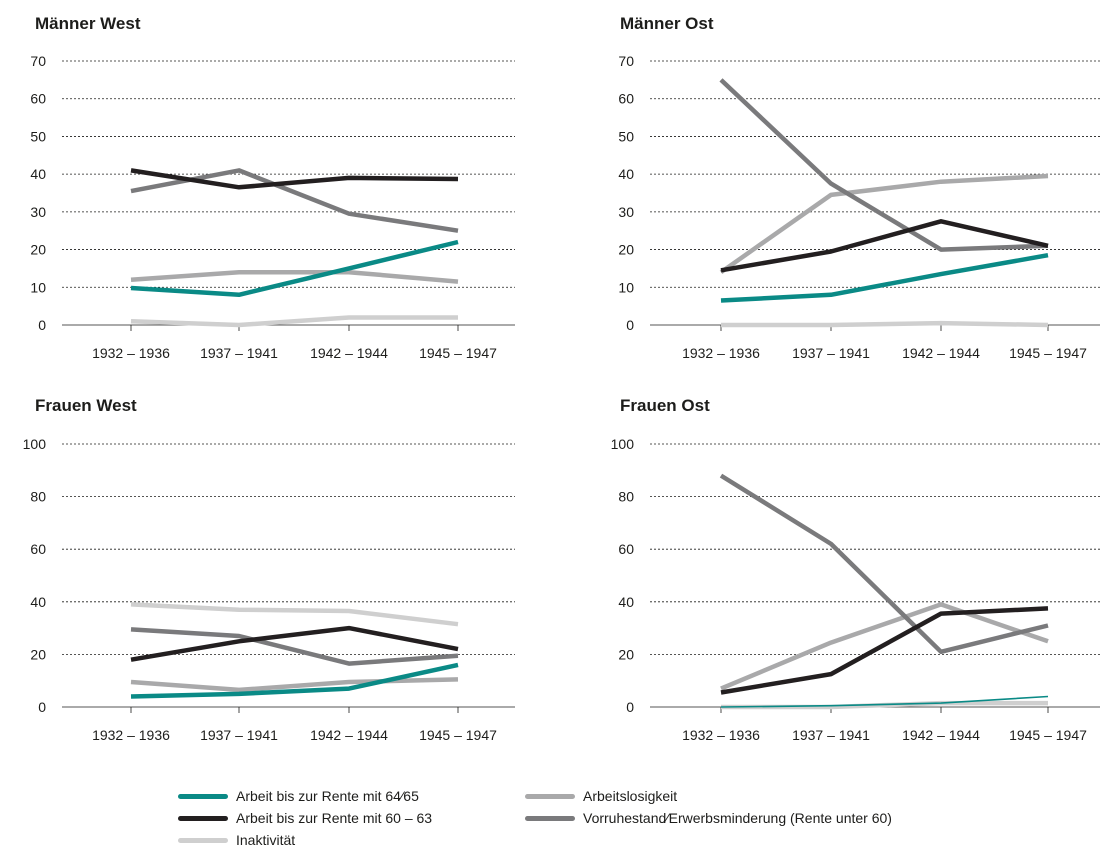  What do you see at coordinates (550, 818) in the screenshot?
I see `legend-swatch-earlyRetirement` at bounding box center [550, 818].